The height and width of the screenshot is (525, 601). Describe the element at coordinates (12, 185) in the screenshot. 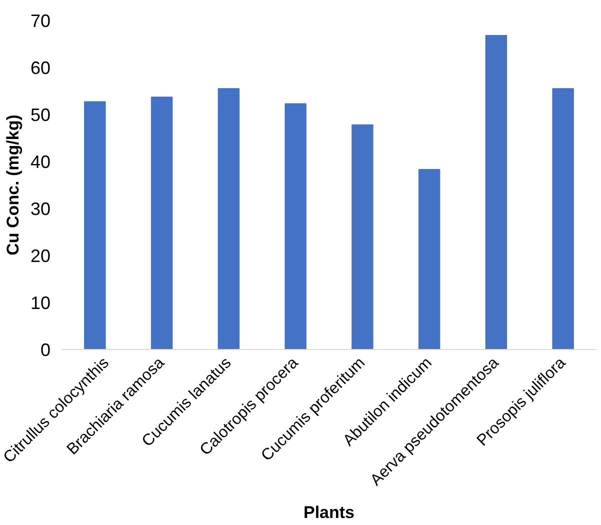

I see `y-axis-title: Cu Conc. (mg/kg)` at that location.